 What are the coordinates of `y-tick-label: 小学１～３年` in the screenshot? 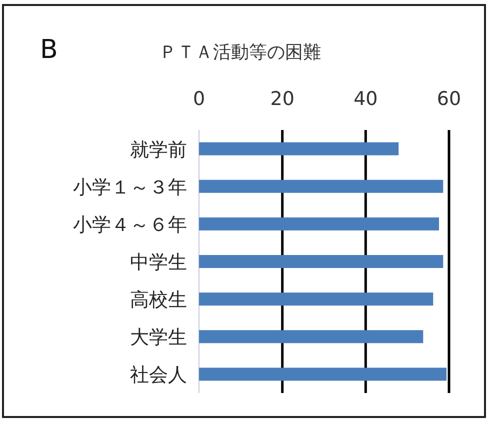 It's located at (130, 187).